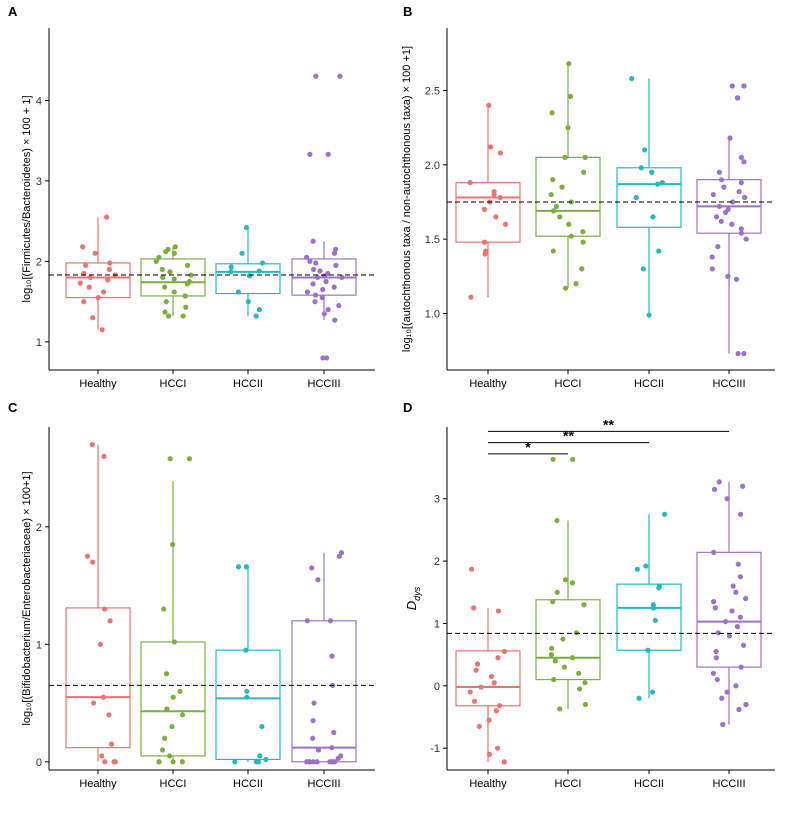 This screenshot has width=794, height=813. Describe the element at coordinates (488, 784) in the screenshot. I see `x-tick-label: Healthy` at that location.